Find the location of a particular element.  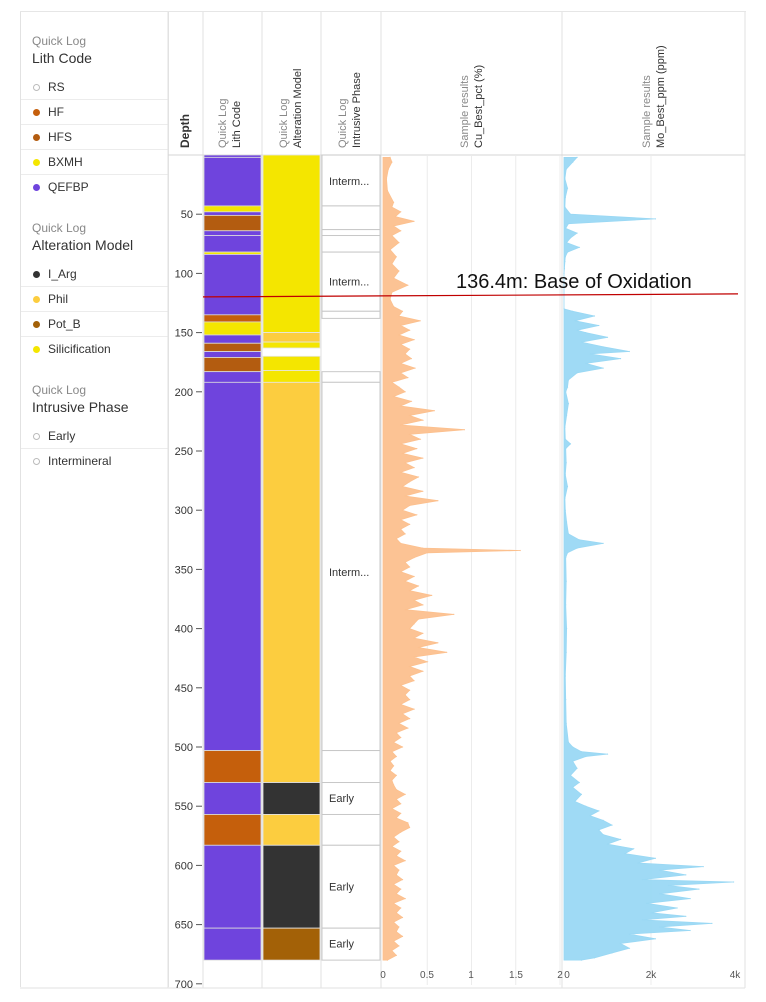

oxidation-line is located at coordinates (470, 295).